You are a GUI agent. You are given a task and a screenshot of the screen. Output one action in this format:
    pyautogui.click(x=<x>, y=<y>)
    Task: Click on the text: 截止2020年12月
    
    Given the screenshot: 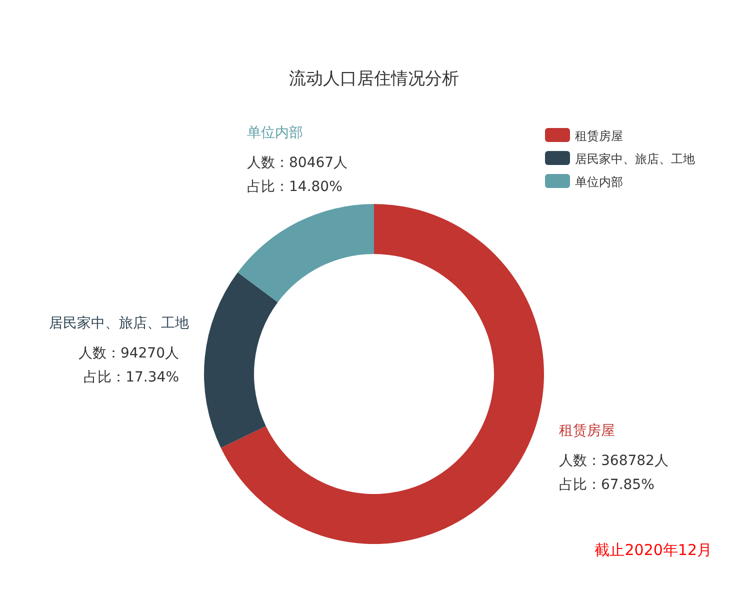 What is the action you would take?
    pyautogui.click(x=653, y=550)
    